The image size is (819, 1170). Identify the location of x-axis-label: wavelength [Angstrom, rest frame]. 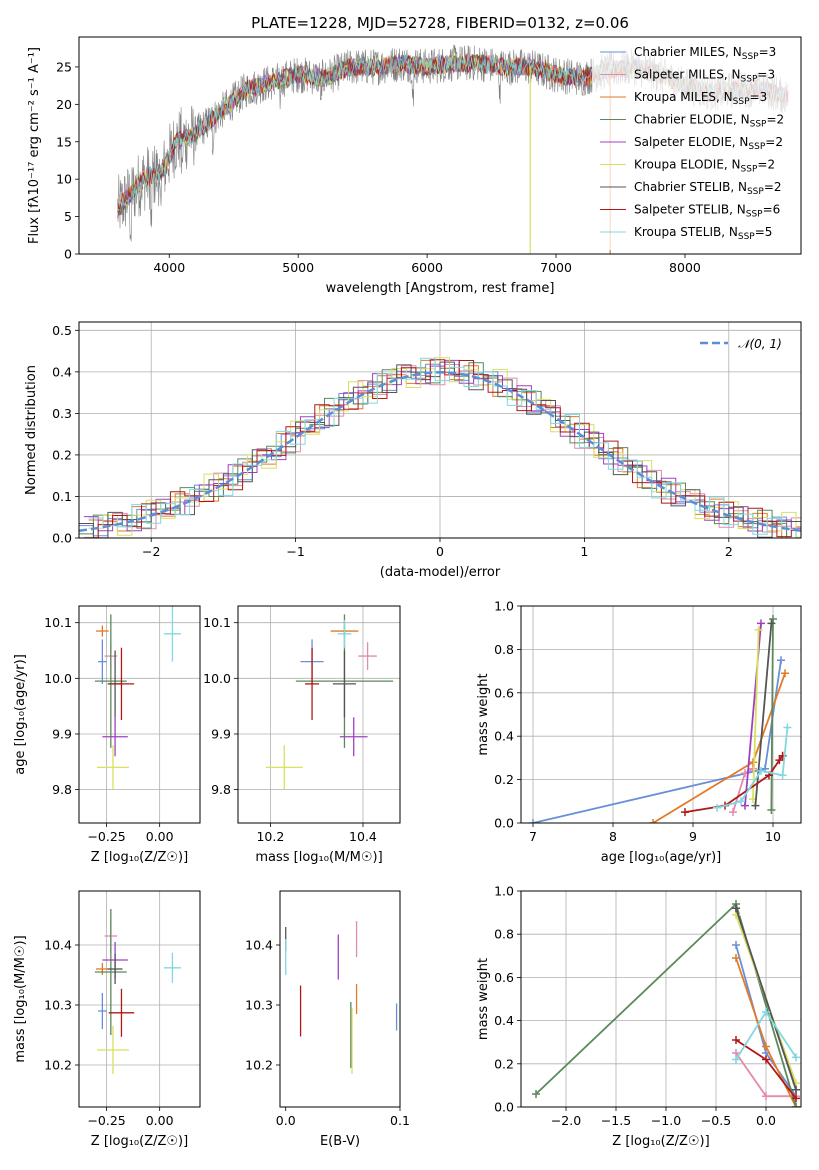
(440, 288).